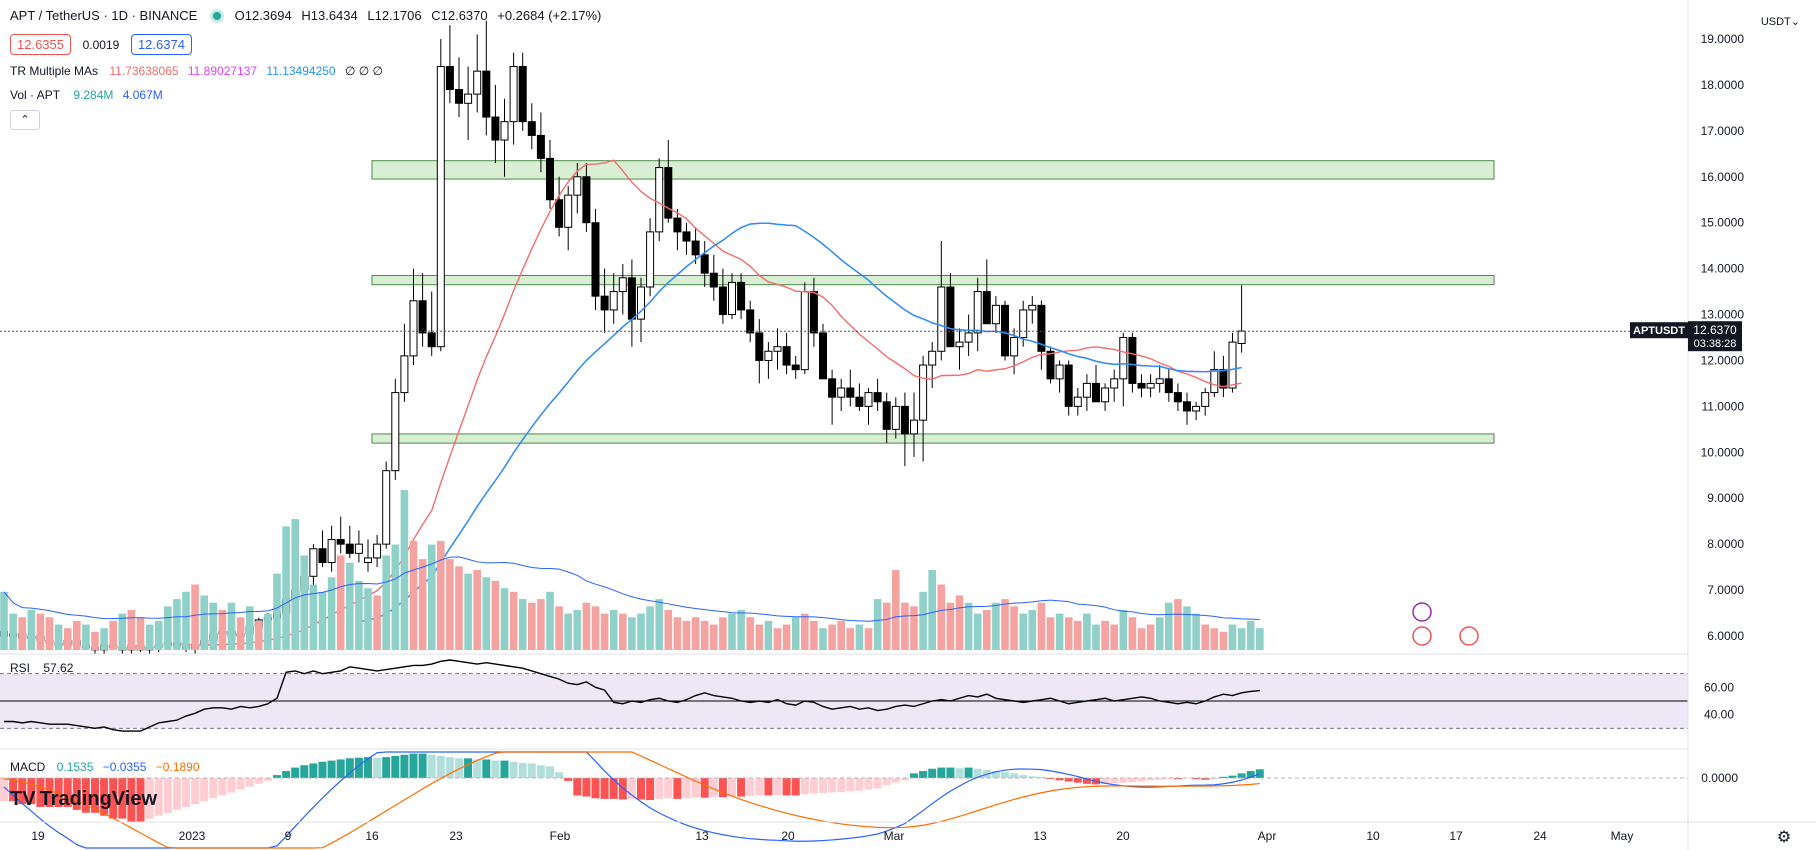  Describe the element at coordinates (1784, 836) in the screenshot. I see `settings-gear-icon: ⚙` at that location.